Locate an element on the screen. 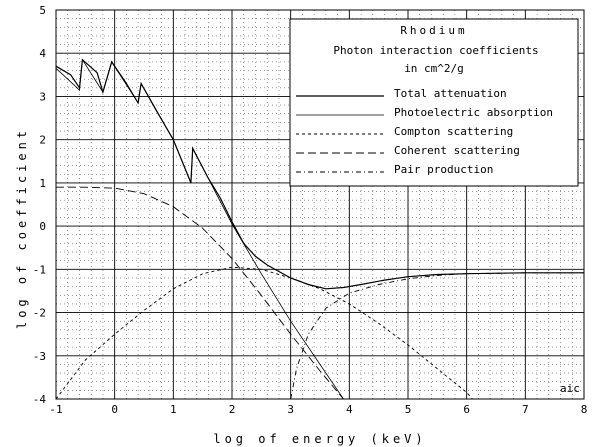 The image size is (595, 447). y-axis-title: log of coefficient is located at coordinates (22, 228).